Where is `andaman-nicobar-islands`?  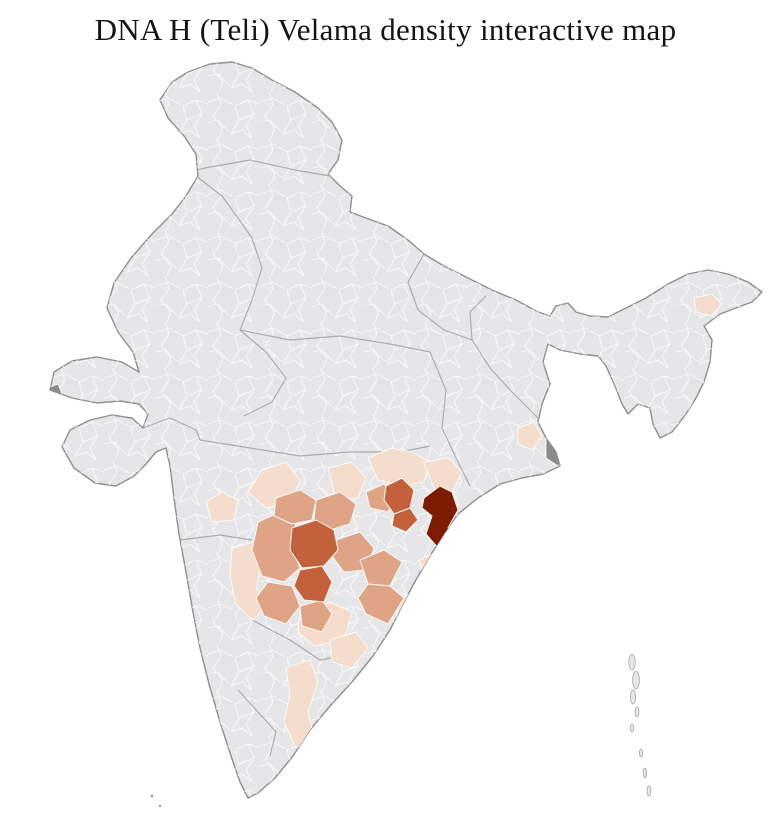 andaman-nicobar-islands is located at coordinates (640, 725).